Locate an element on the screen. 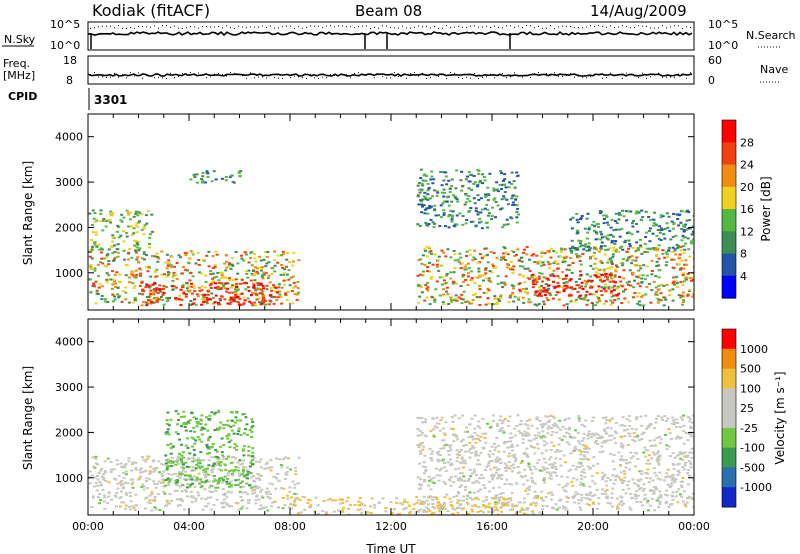  colorbar-swatch is located at coordinates (729, 418).